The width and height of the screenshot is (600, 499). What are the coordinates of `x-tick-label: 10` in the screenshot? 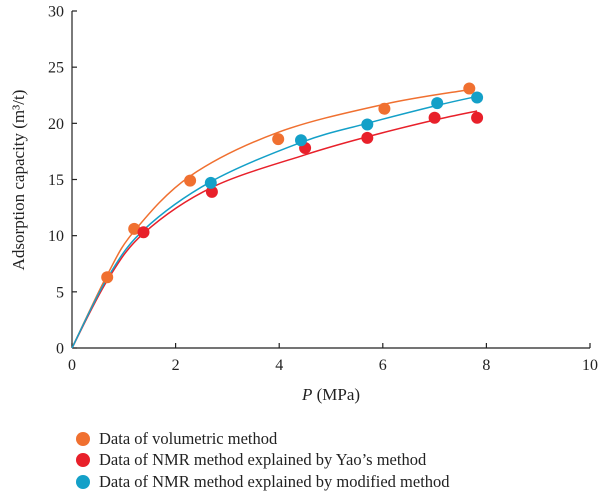 It's located at (590, 365).